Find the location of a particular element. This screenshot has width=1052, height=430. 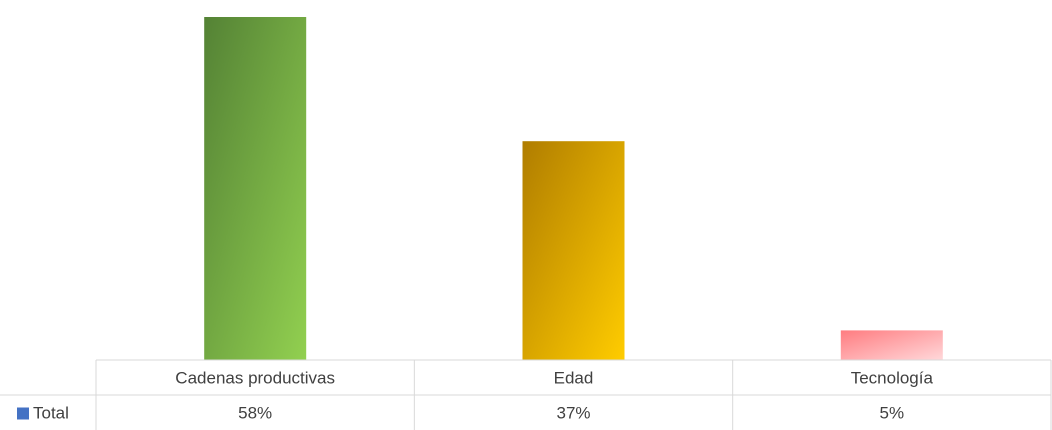

legend-key-icon is located at coordinates (23, 413).